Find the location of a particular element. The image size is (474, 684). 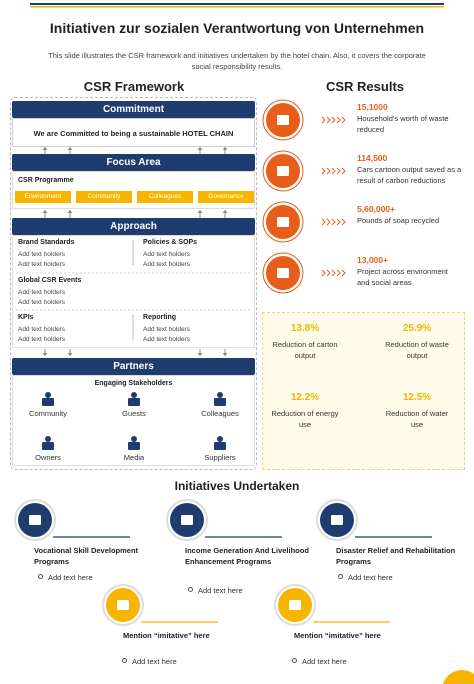

label: CSR Programme is located at coordinates (46, 180).